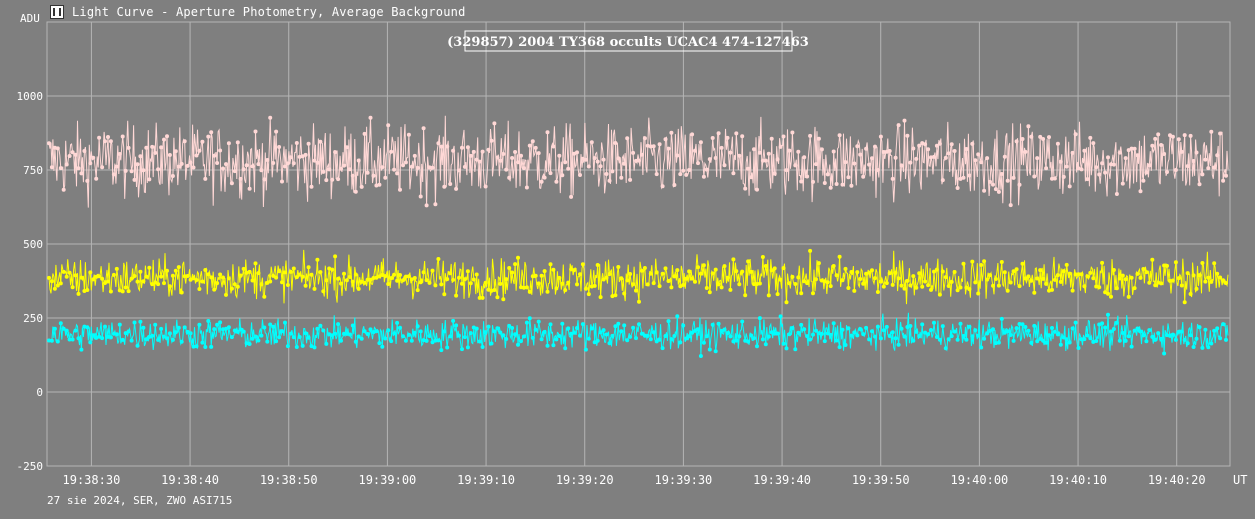  What do you see at coordinates (57, 12) in the screenshot?
I see `light-curve-app-icon` at bounding box center [57, 12].